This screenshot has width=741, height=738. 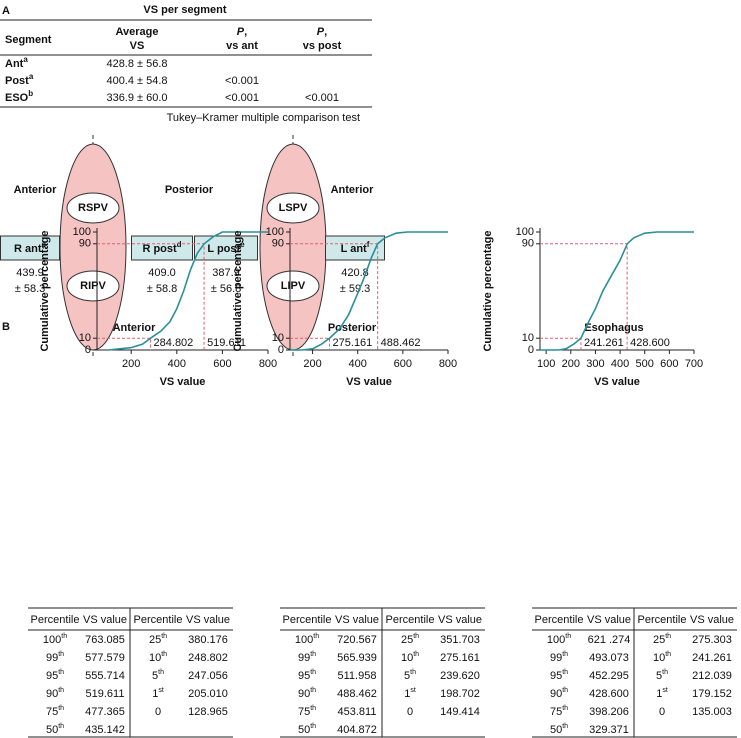 What do you see at coordinates (460, 658) in the screenshot?
I see `cell-main: 275.161` at bounding box center [460, 658].